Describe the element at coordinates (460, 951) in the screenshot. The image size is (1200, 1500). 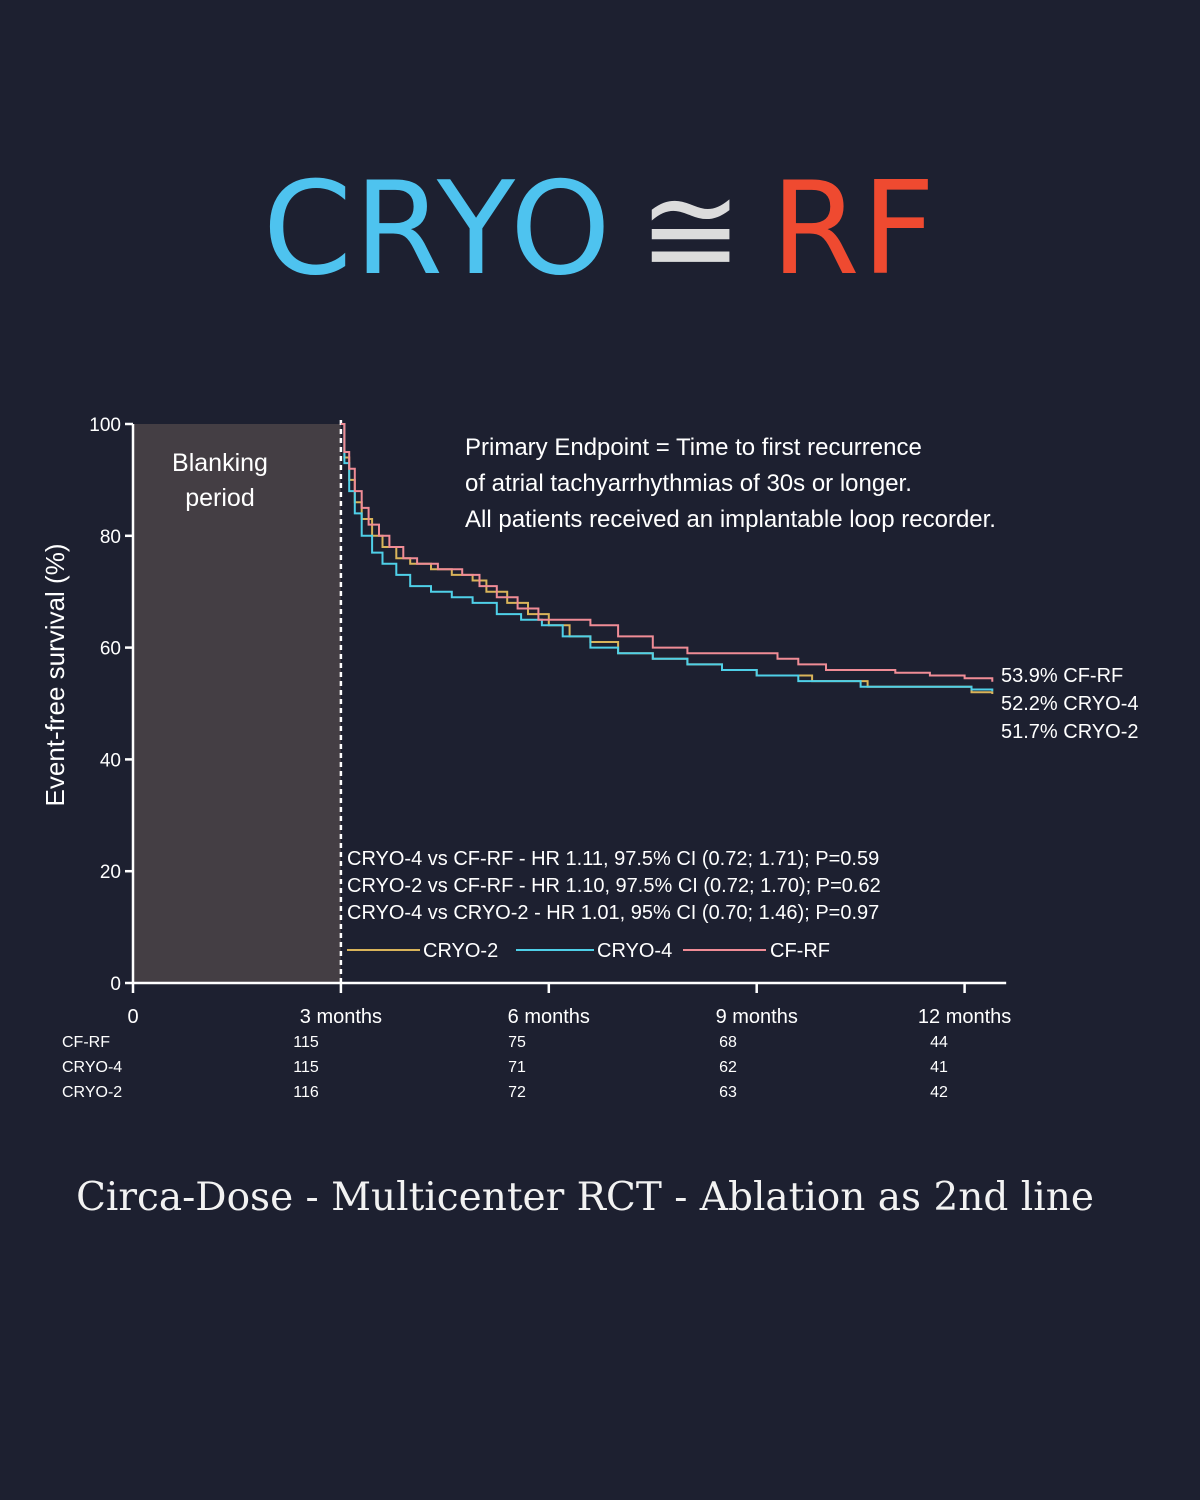
I see `legend-label: CRYO-2` at that location.